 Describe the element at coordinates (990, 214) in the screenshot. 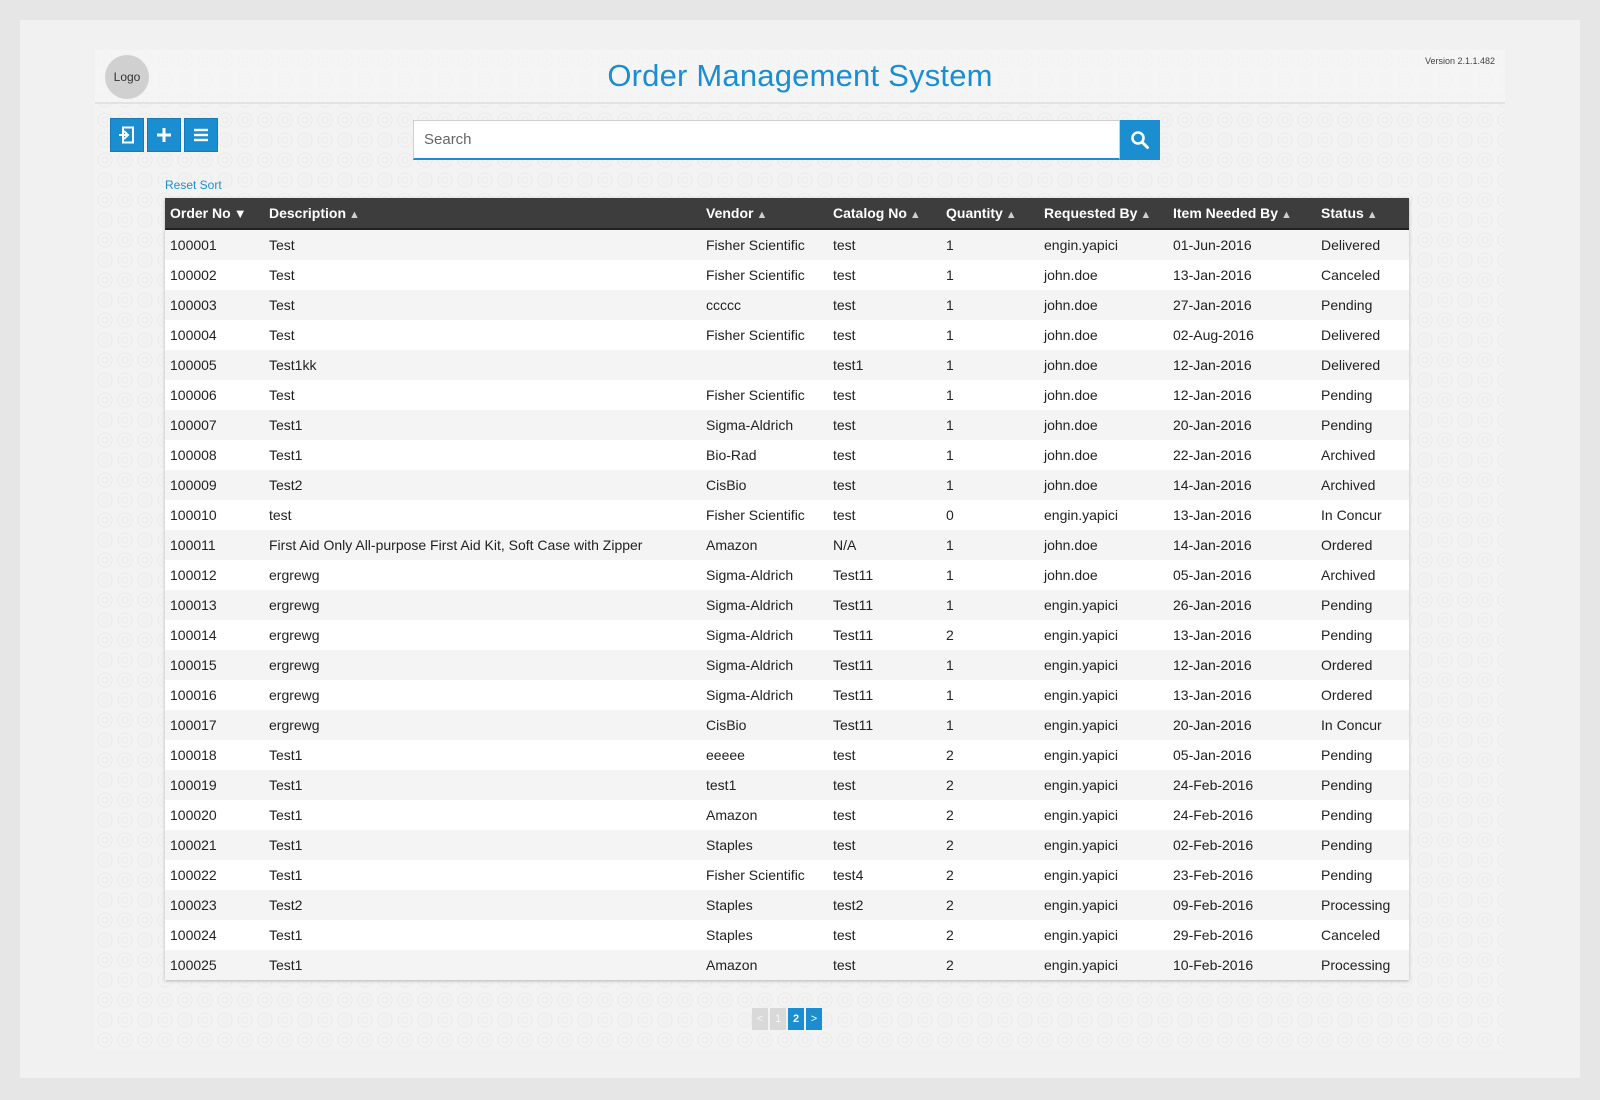

I see `column-header-quantity: Quantity ▲` at that location.